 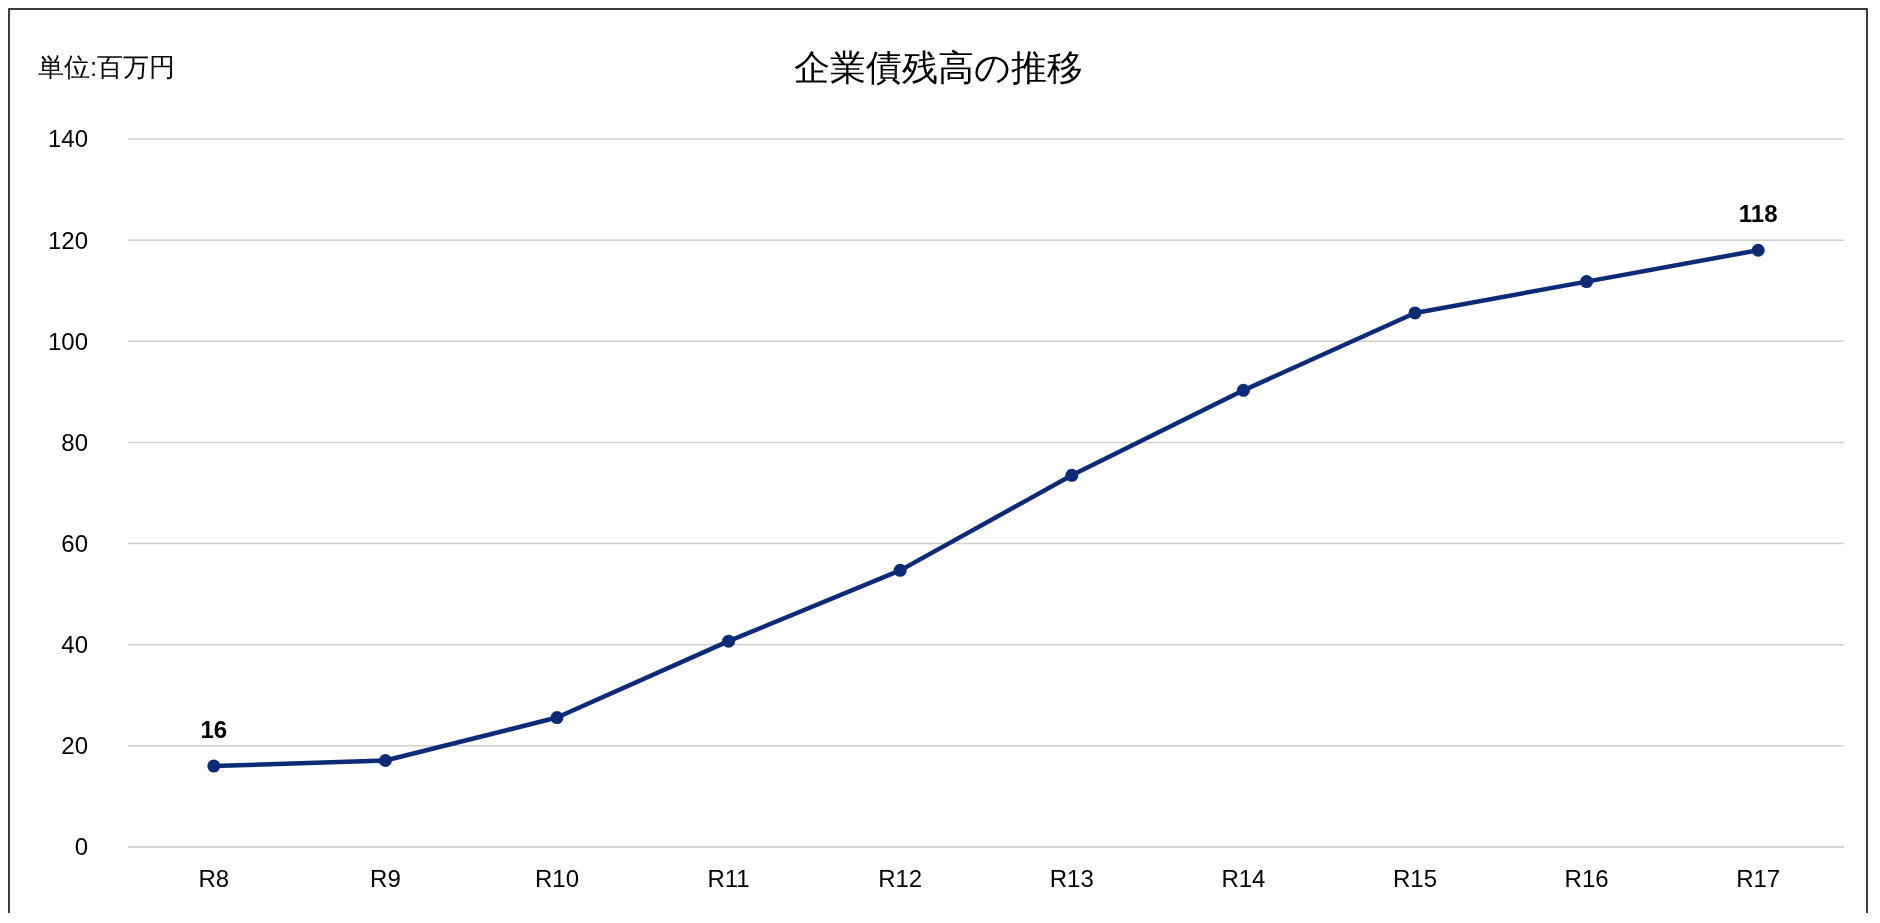 What do you see at coordinates (1758, 878) in the screenshot?
I see `x-tick-label: R17` at bounding box center [1758, 878].